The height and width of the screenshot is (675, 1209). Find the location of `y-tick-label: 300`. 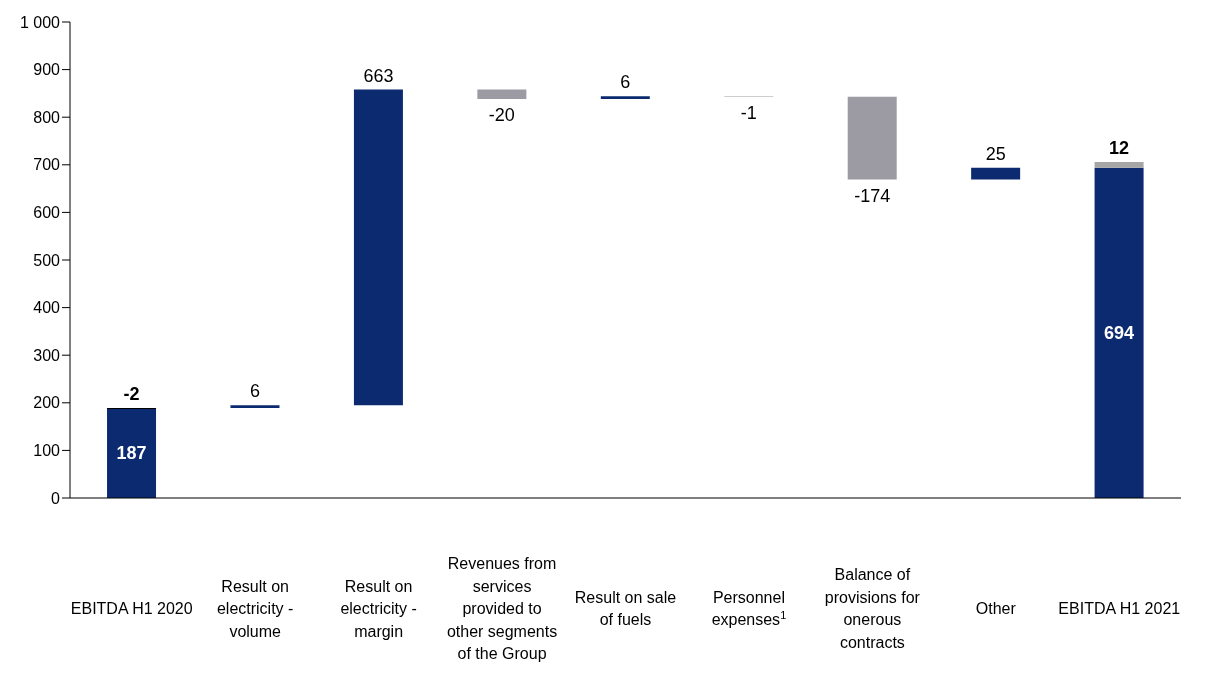

y-tick-label: 300 is located at coordinates (47, 355).